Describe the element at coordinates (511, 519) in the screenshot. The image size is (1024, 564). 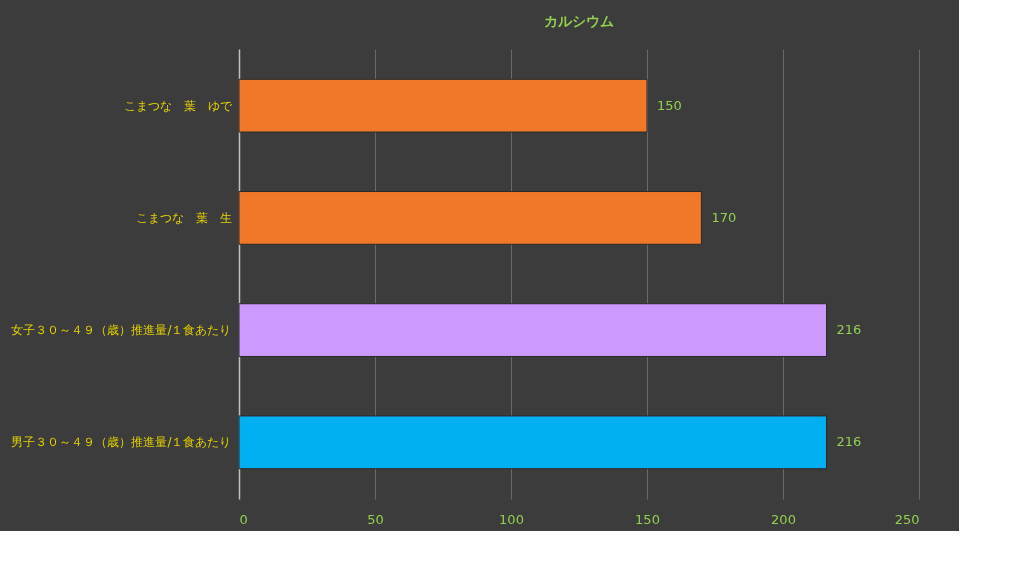
I see `x-tick-label: 100` at that location.